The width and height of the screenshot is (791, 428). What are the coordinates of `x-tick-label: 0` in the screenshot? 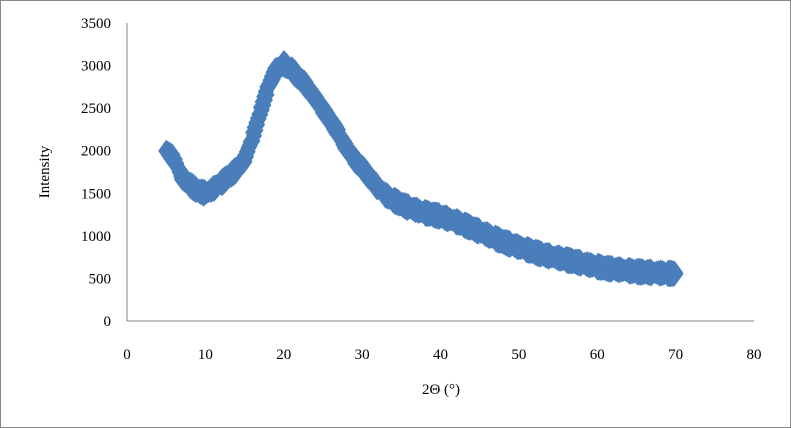 It's located at (127, 355).